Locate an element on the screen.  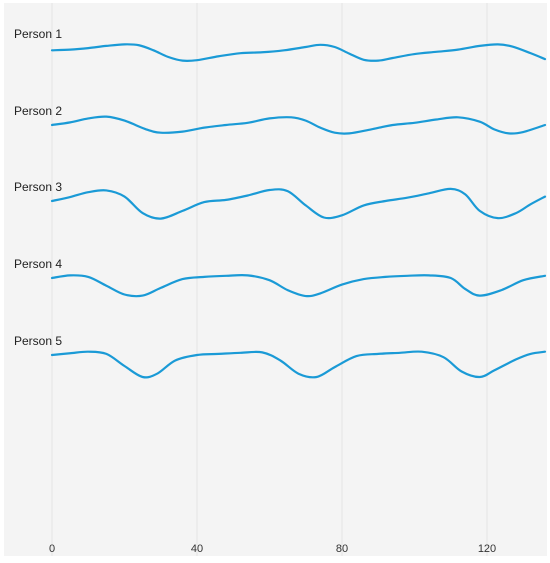
series-label-person-2: Person 2 is located at coordinates (38, 111).